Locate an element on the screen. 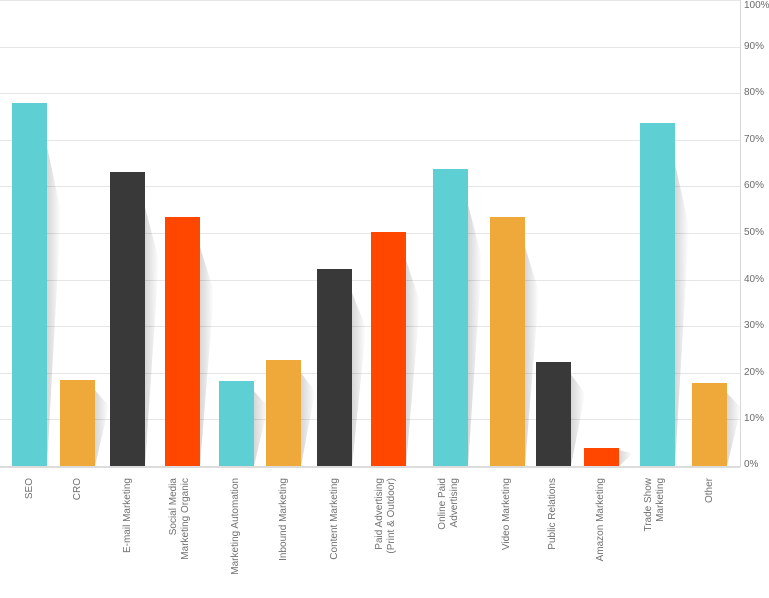  y-tick-label: 60% is located at coordinates (754, 185).